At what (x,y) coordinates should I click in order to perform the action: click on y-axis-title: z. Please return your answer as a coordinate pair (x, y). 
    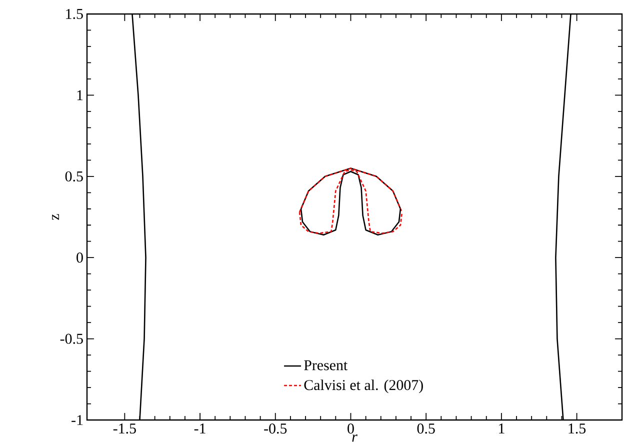
    Looking at the image, I should click on (55, 217).